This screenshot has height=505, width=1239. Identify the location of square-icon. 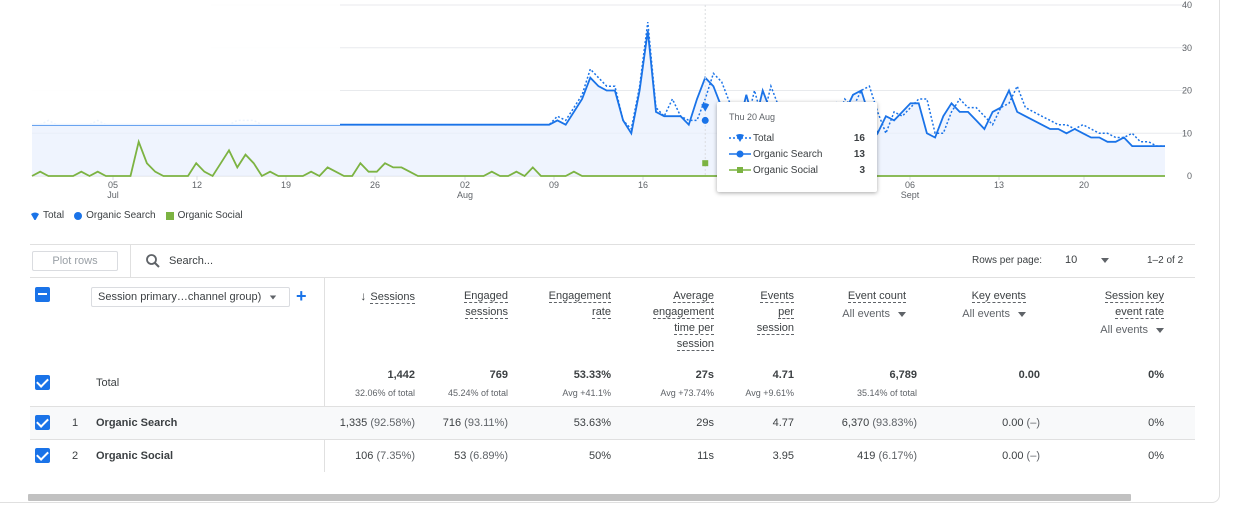
(169, 215).